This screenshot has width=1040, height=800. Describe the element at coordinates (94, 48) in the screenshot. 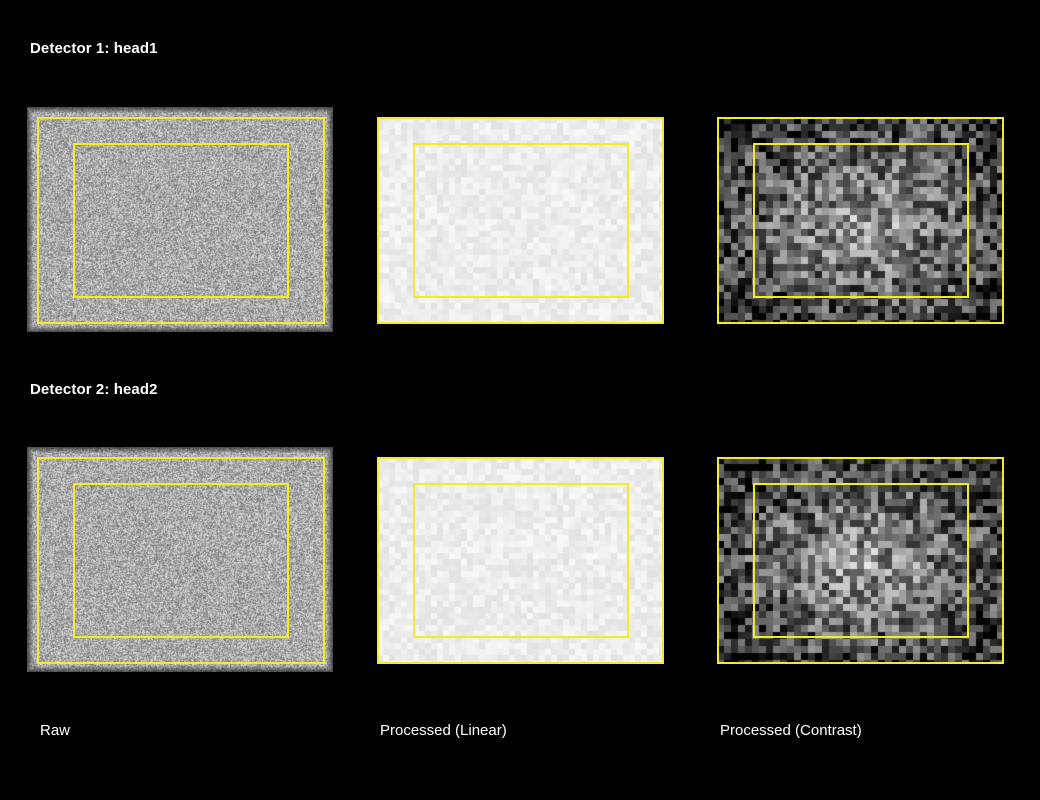

I see `detector-1-title: Detector 1: head1` at that location.